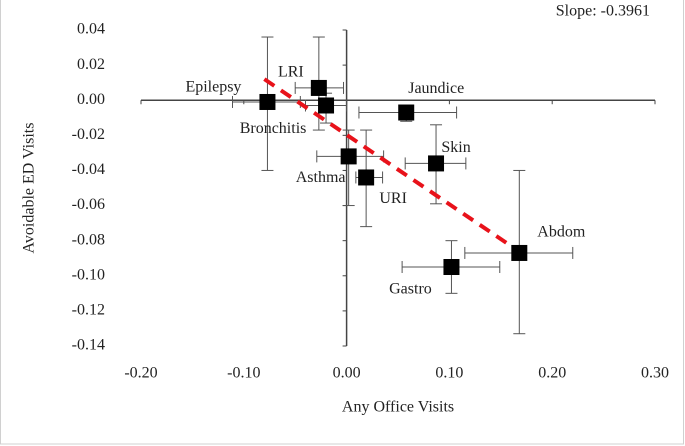  Describe the element at coordinates (393, 198) in the screenshot. I see `point-label: URI` at that location.